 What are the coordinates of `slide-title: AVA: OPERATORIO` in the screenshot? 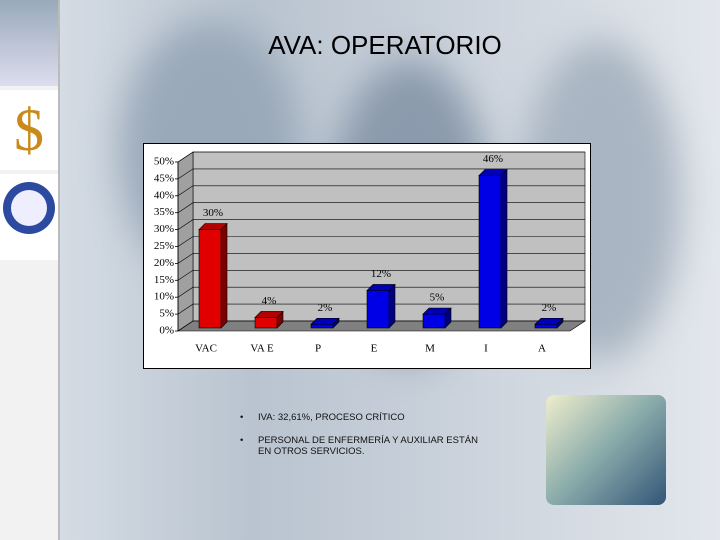 It's located at (385, 45).